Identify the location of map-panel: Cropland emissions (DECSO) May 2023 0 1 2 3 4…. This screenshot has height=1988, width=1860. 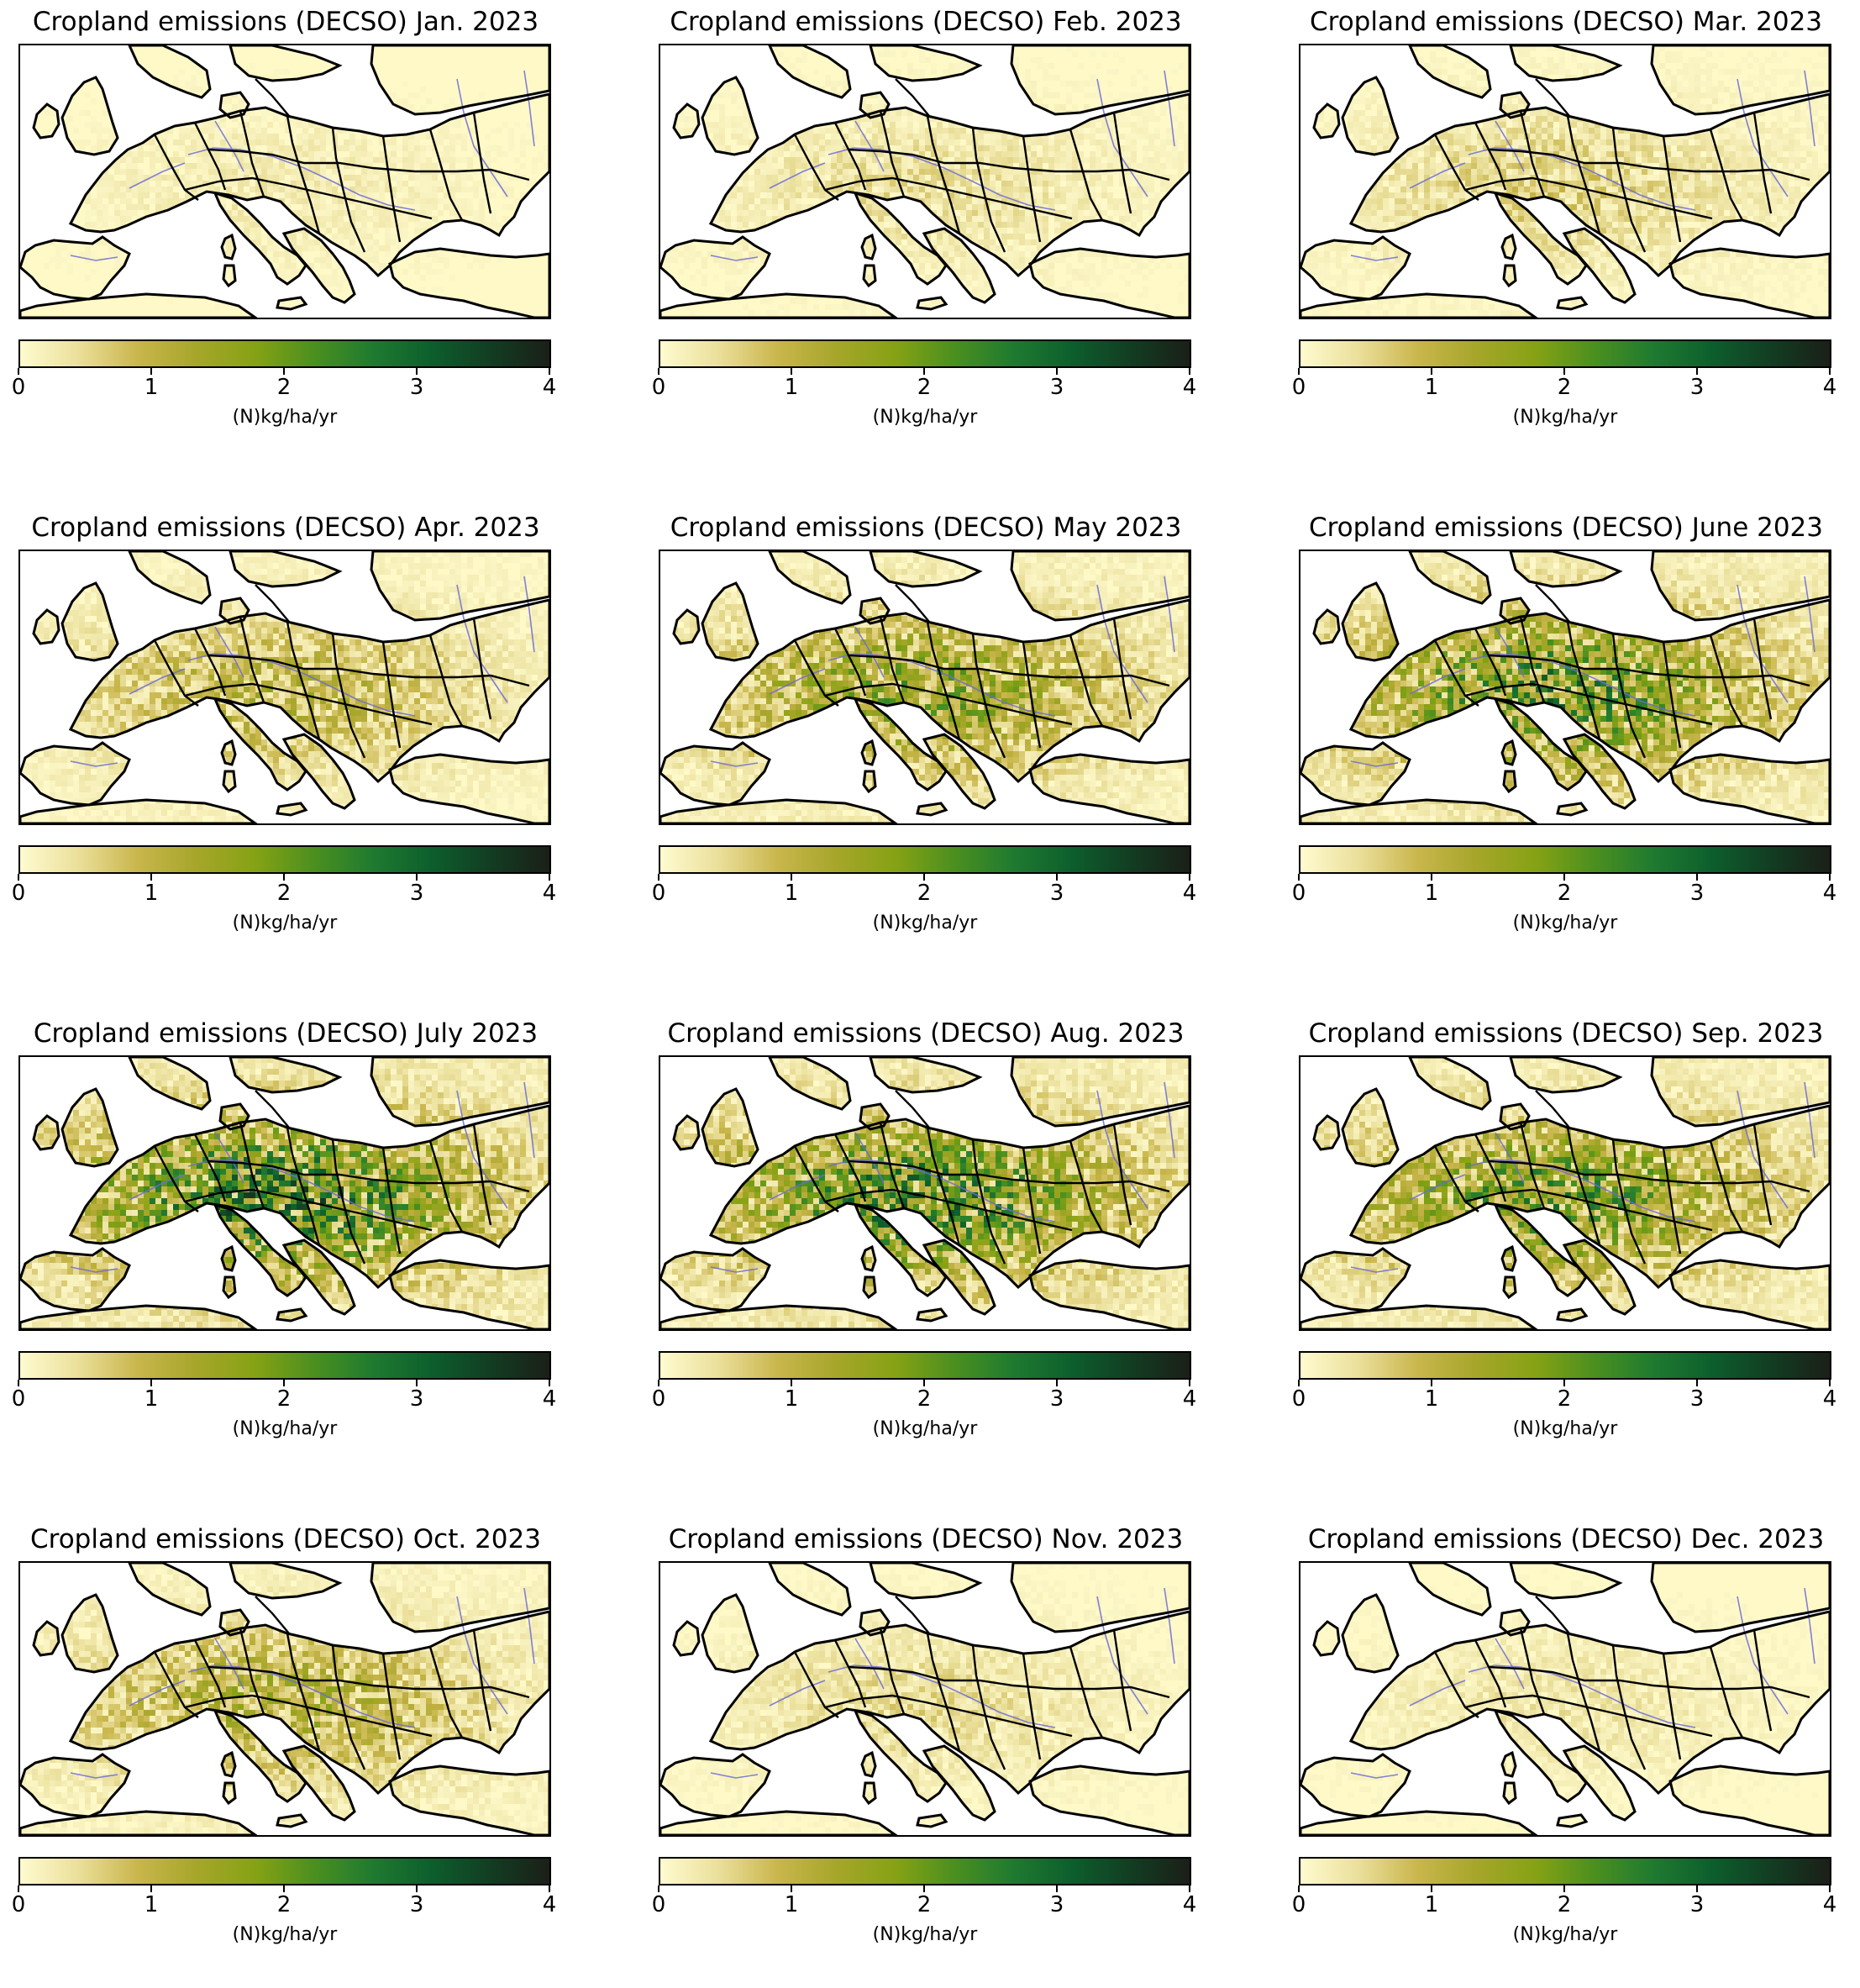
(960, 741).